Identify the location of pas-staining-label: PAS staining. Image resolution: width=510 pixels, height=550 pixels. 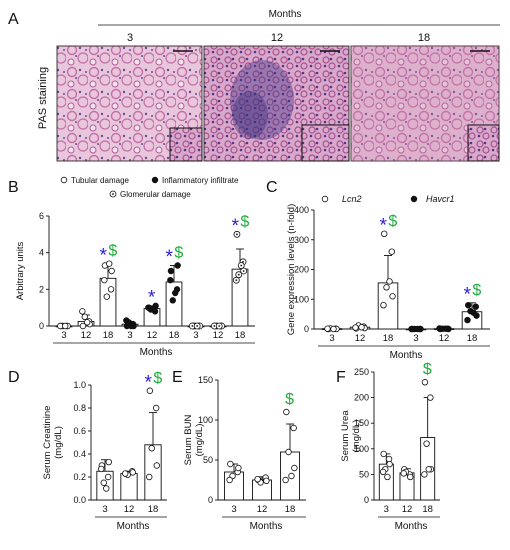
(43, 98).